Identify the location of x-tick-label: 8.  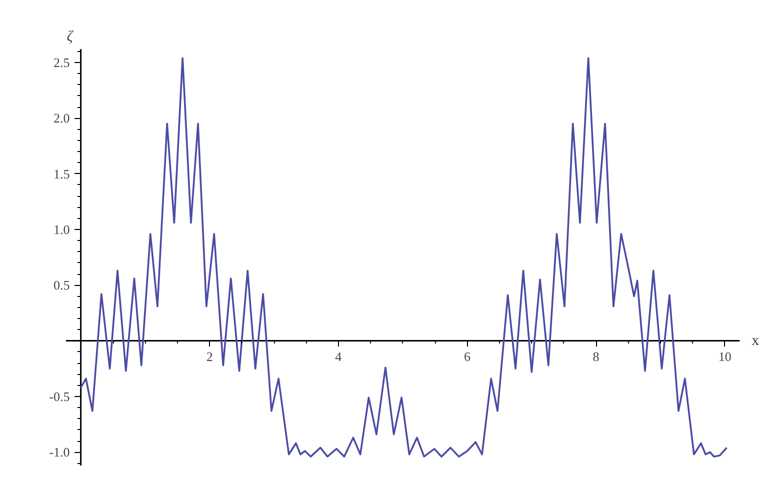
(596, 356).